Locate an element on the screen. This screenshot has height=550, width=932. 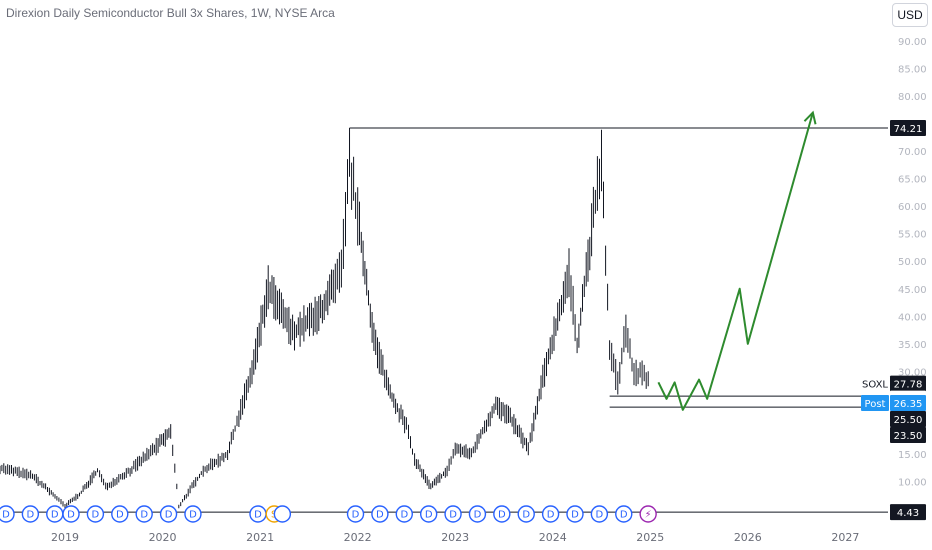
level-price-label: 74.21 is located at coordinates (908, 129).